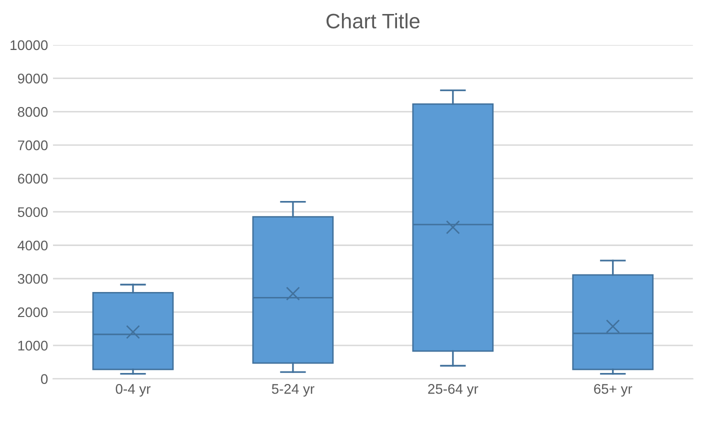  Describe the element at coordinates (133, 390) in the screenshot. I see `x-tick-label: 0-4 yr` at that location.